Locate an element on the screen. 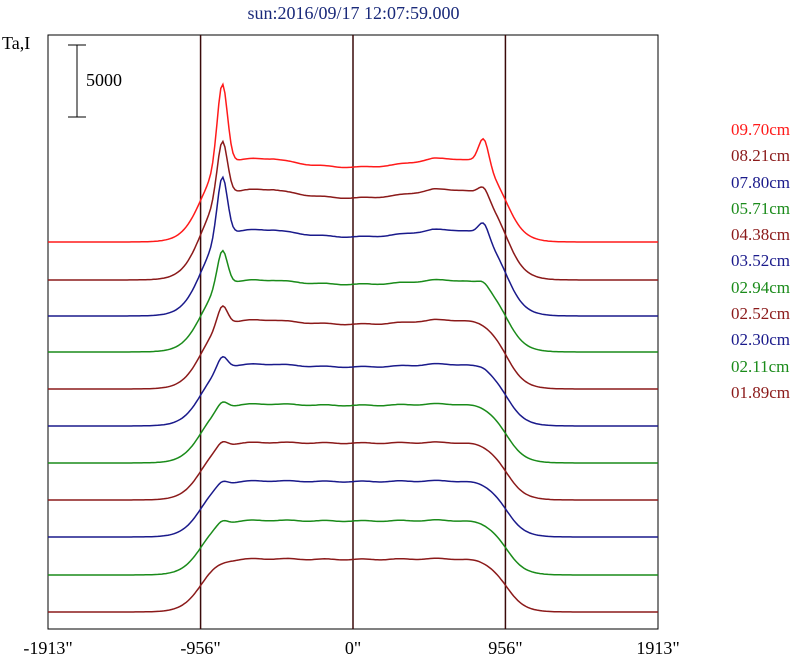  legend-entry: 02.11cm is located at coordinates (760, 366).